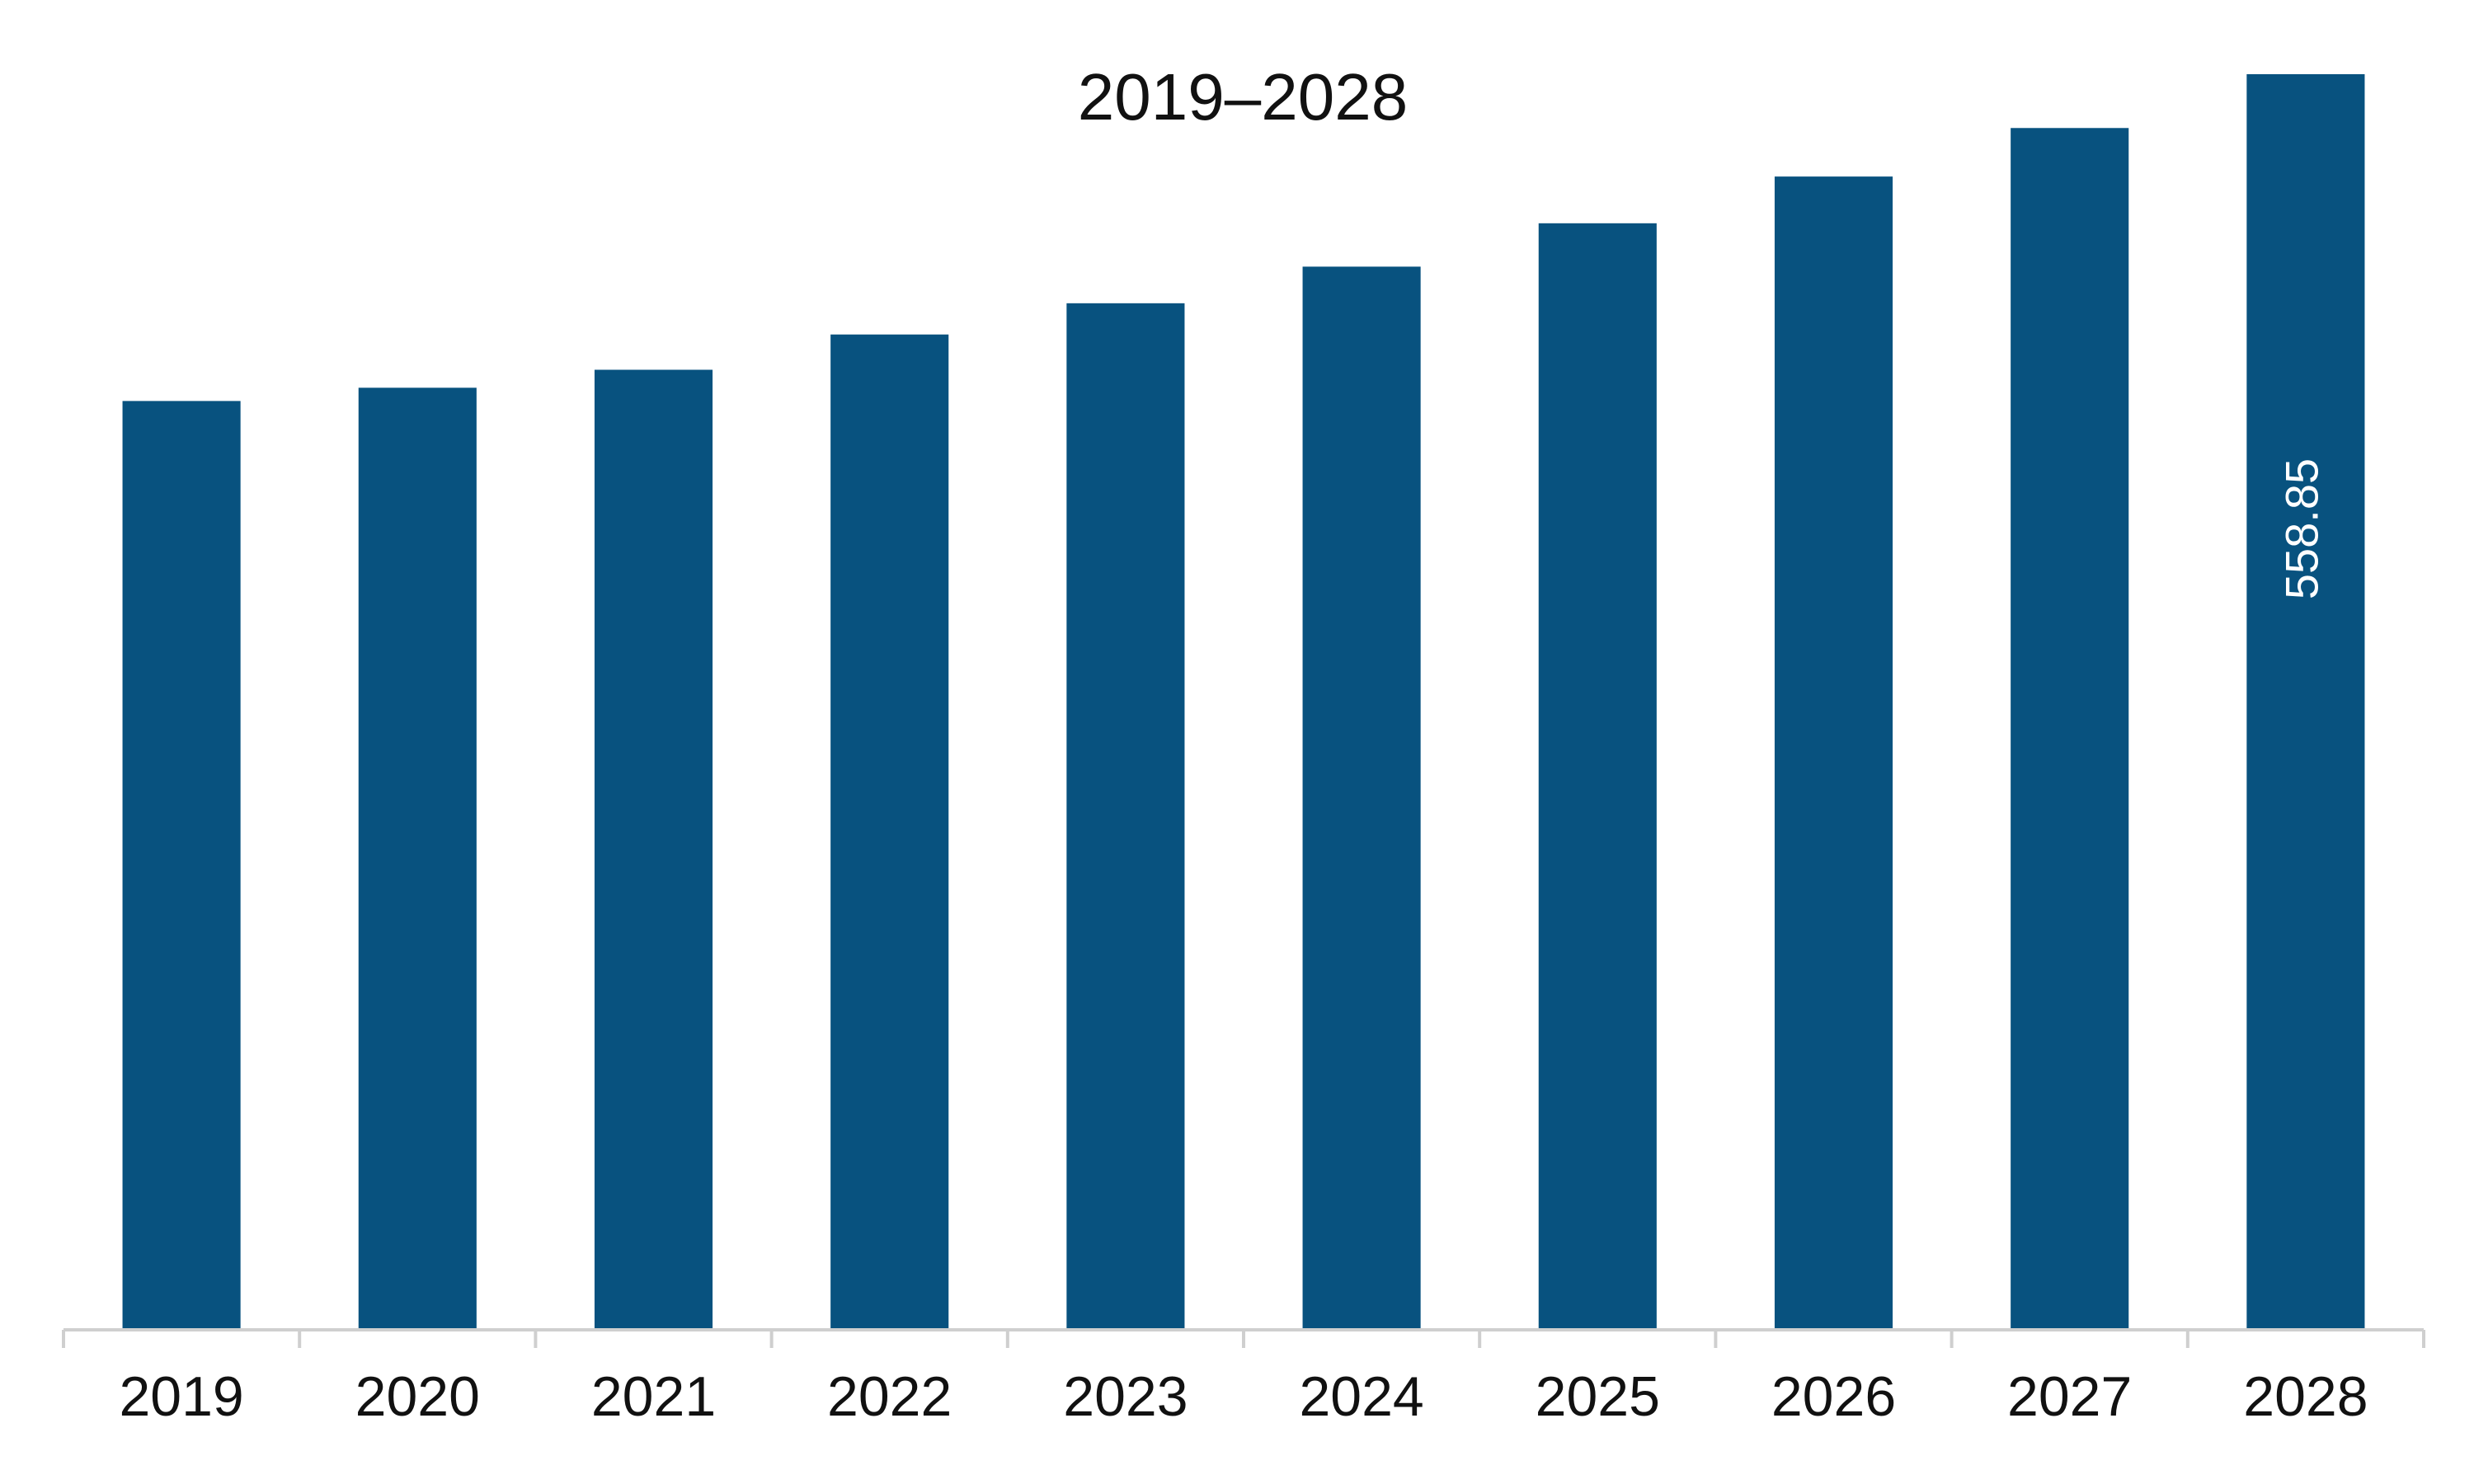 The width and height of the screenshot is (2474, 1484). Describe the element at coordinates (2305, 1396) in the screenshot. I see `x-tick-label: 2028` at that location.